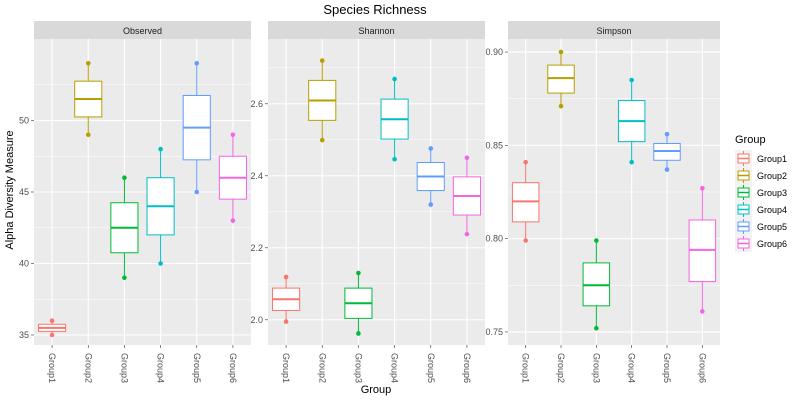  I want to click on y-tick-label: 2.2, so click(256, 248).